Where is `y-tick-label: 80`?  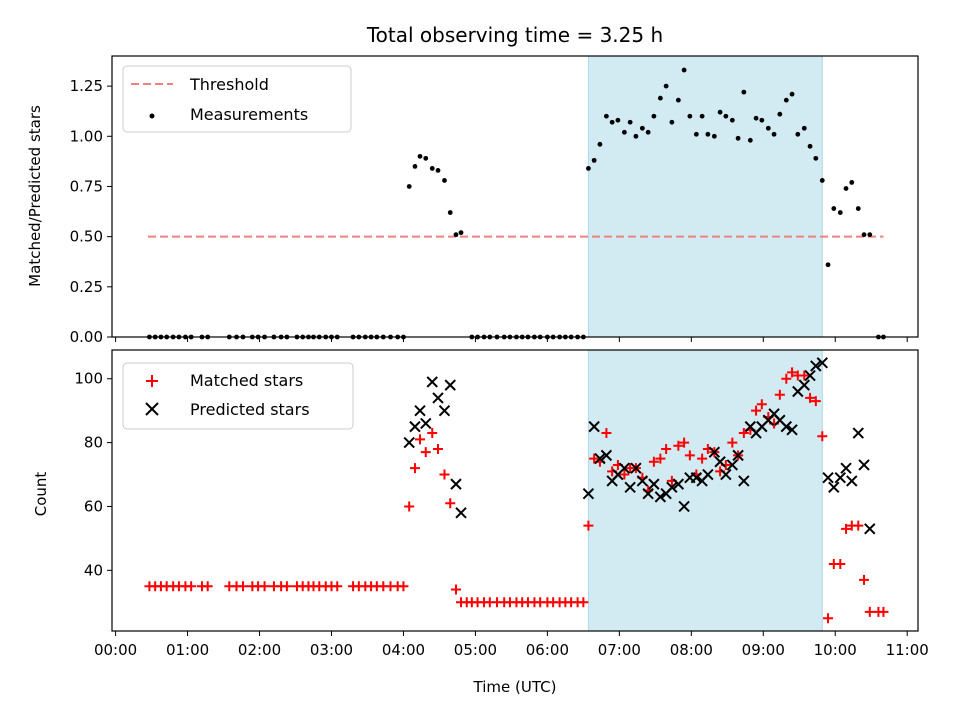 y-tick-label: 80 is located at coordinates (93, 443).